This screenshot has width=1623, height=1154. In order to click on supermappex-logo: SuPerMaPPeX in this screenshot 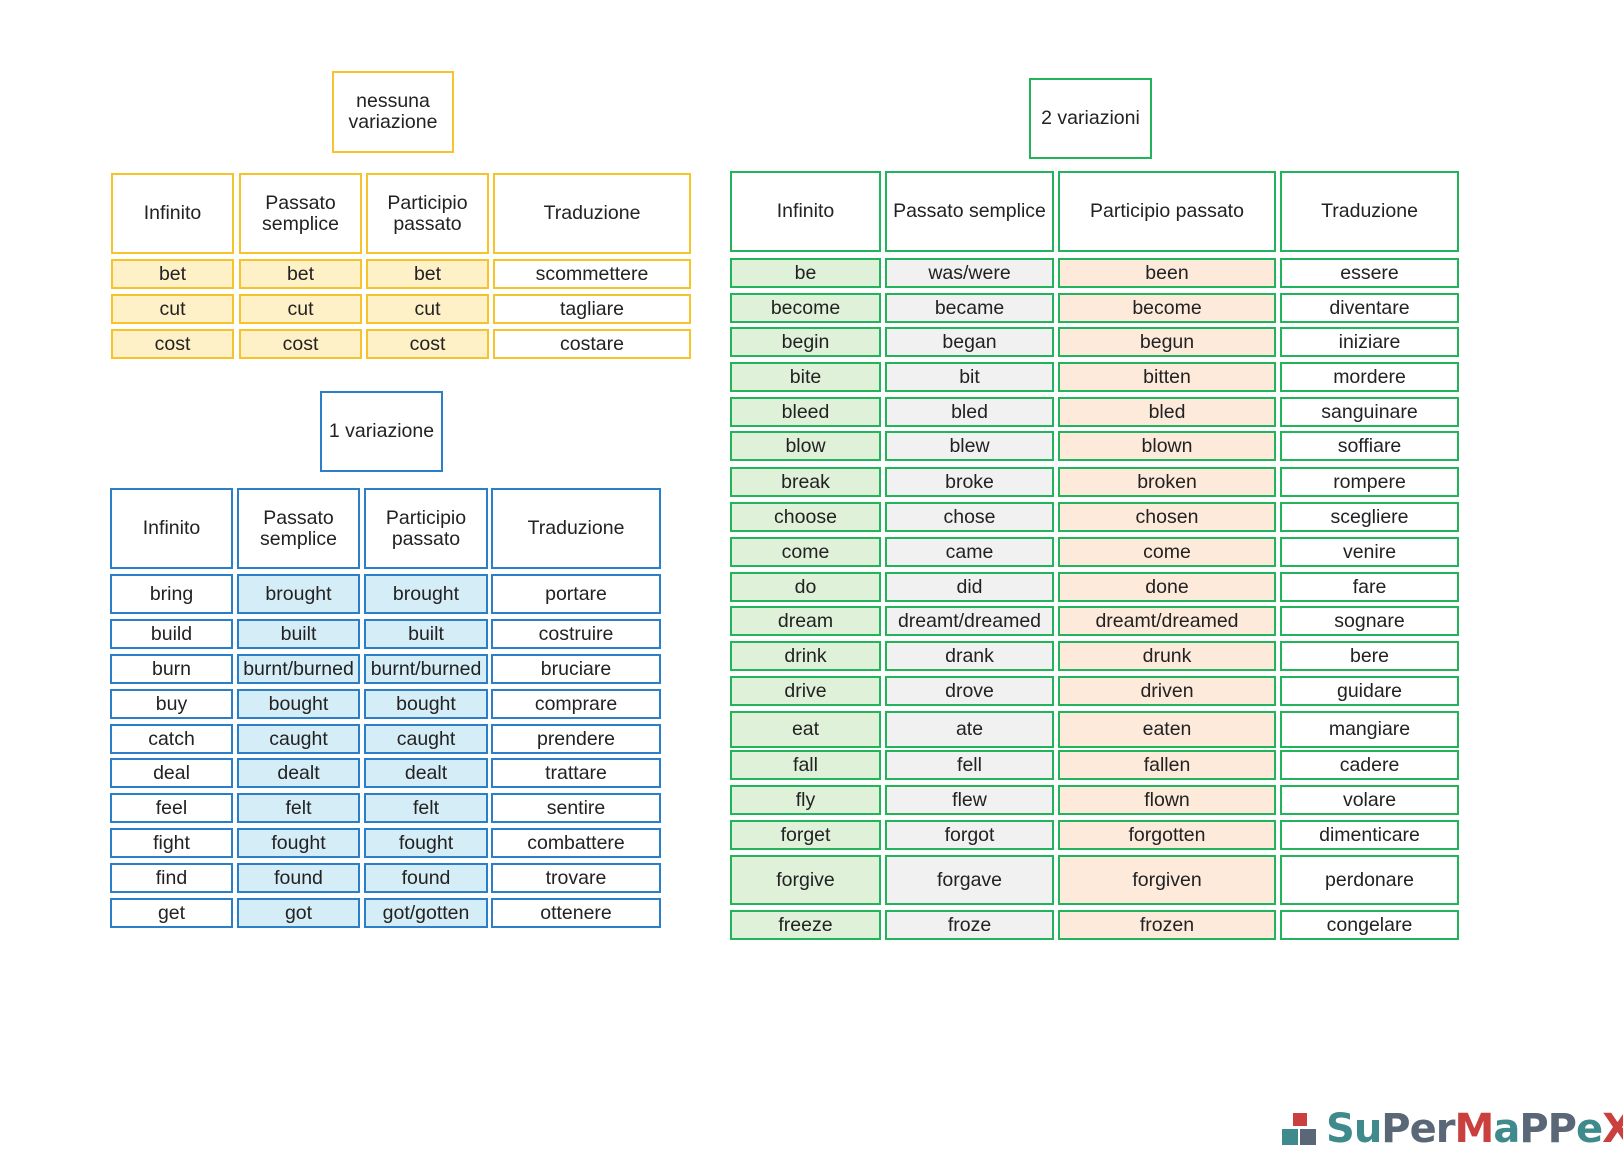, I will do `click(1452, 1129)`.